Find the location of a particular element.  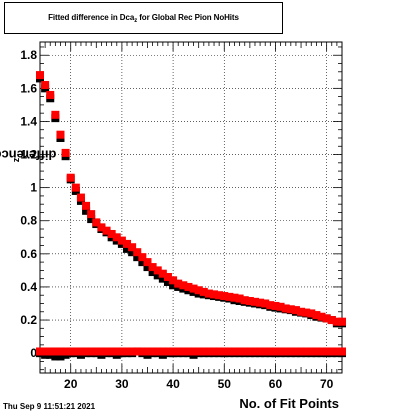

y-axis-label: difference in Dcaz is located at coordinates (28, 154).